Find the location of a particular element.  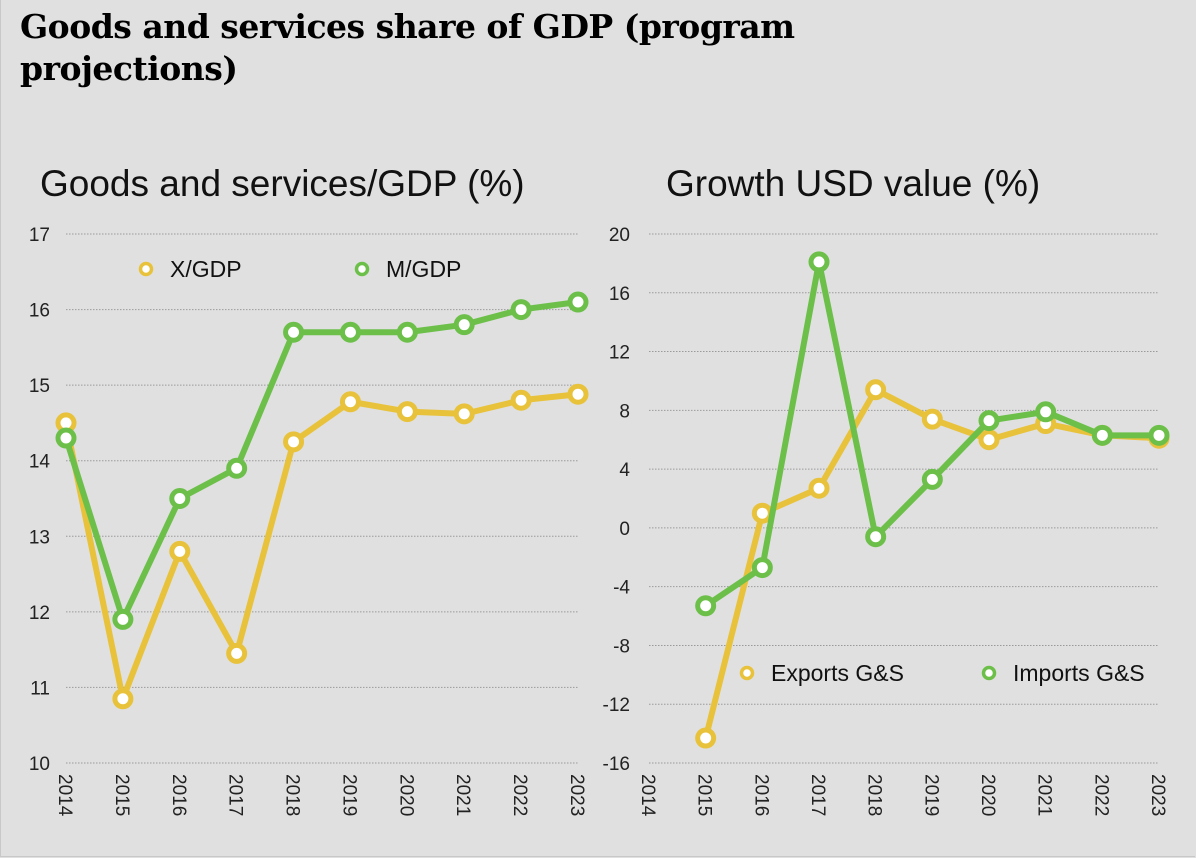

y-tick-label: 13 is located at coordinates (39, 537).